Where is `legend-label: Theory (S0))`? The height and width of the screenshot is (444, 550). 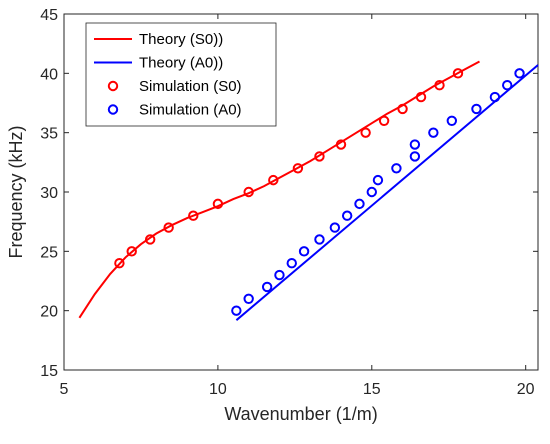
legend-label: Theory (S0)) is located at coordinates (181, 39).